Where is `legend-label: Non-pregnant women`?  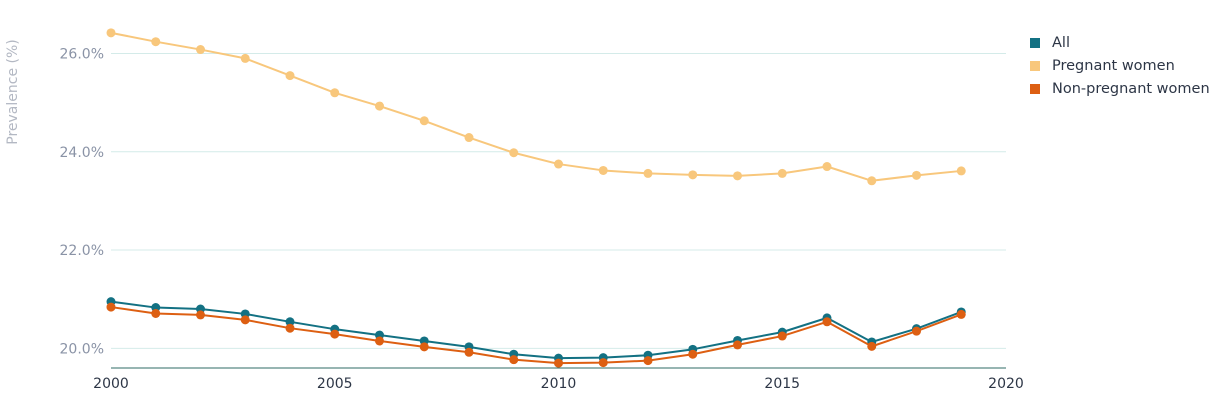 legend-label: Non-pregnant women is located at coordinates (1131, 88).